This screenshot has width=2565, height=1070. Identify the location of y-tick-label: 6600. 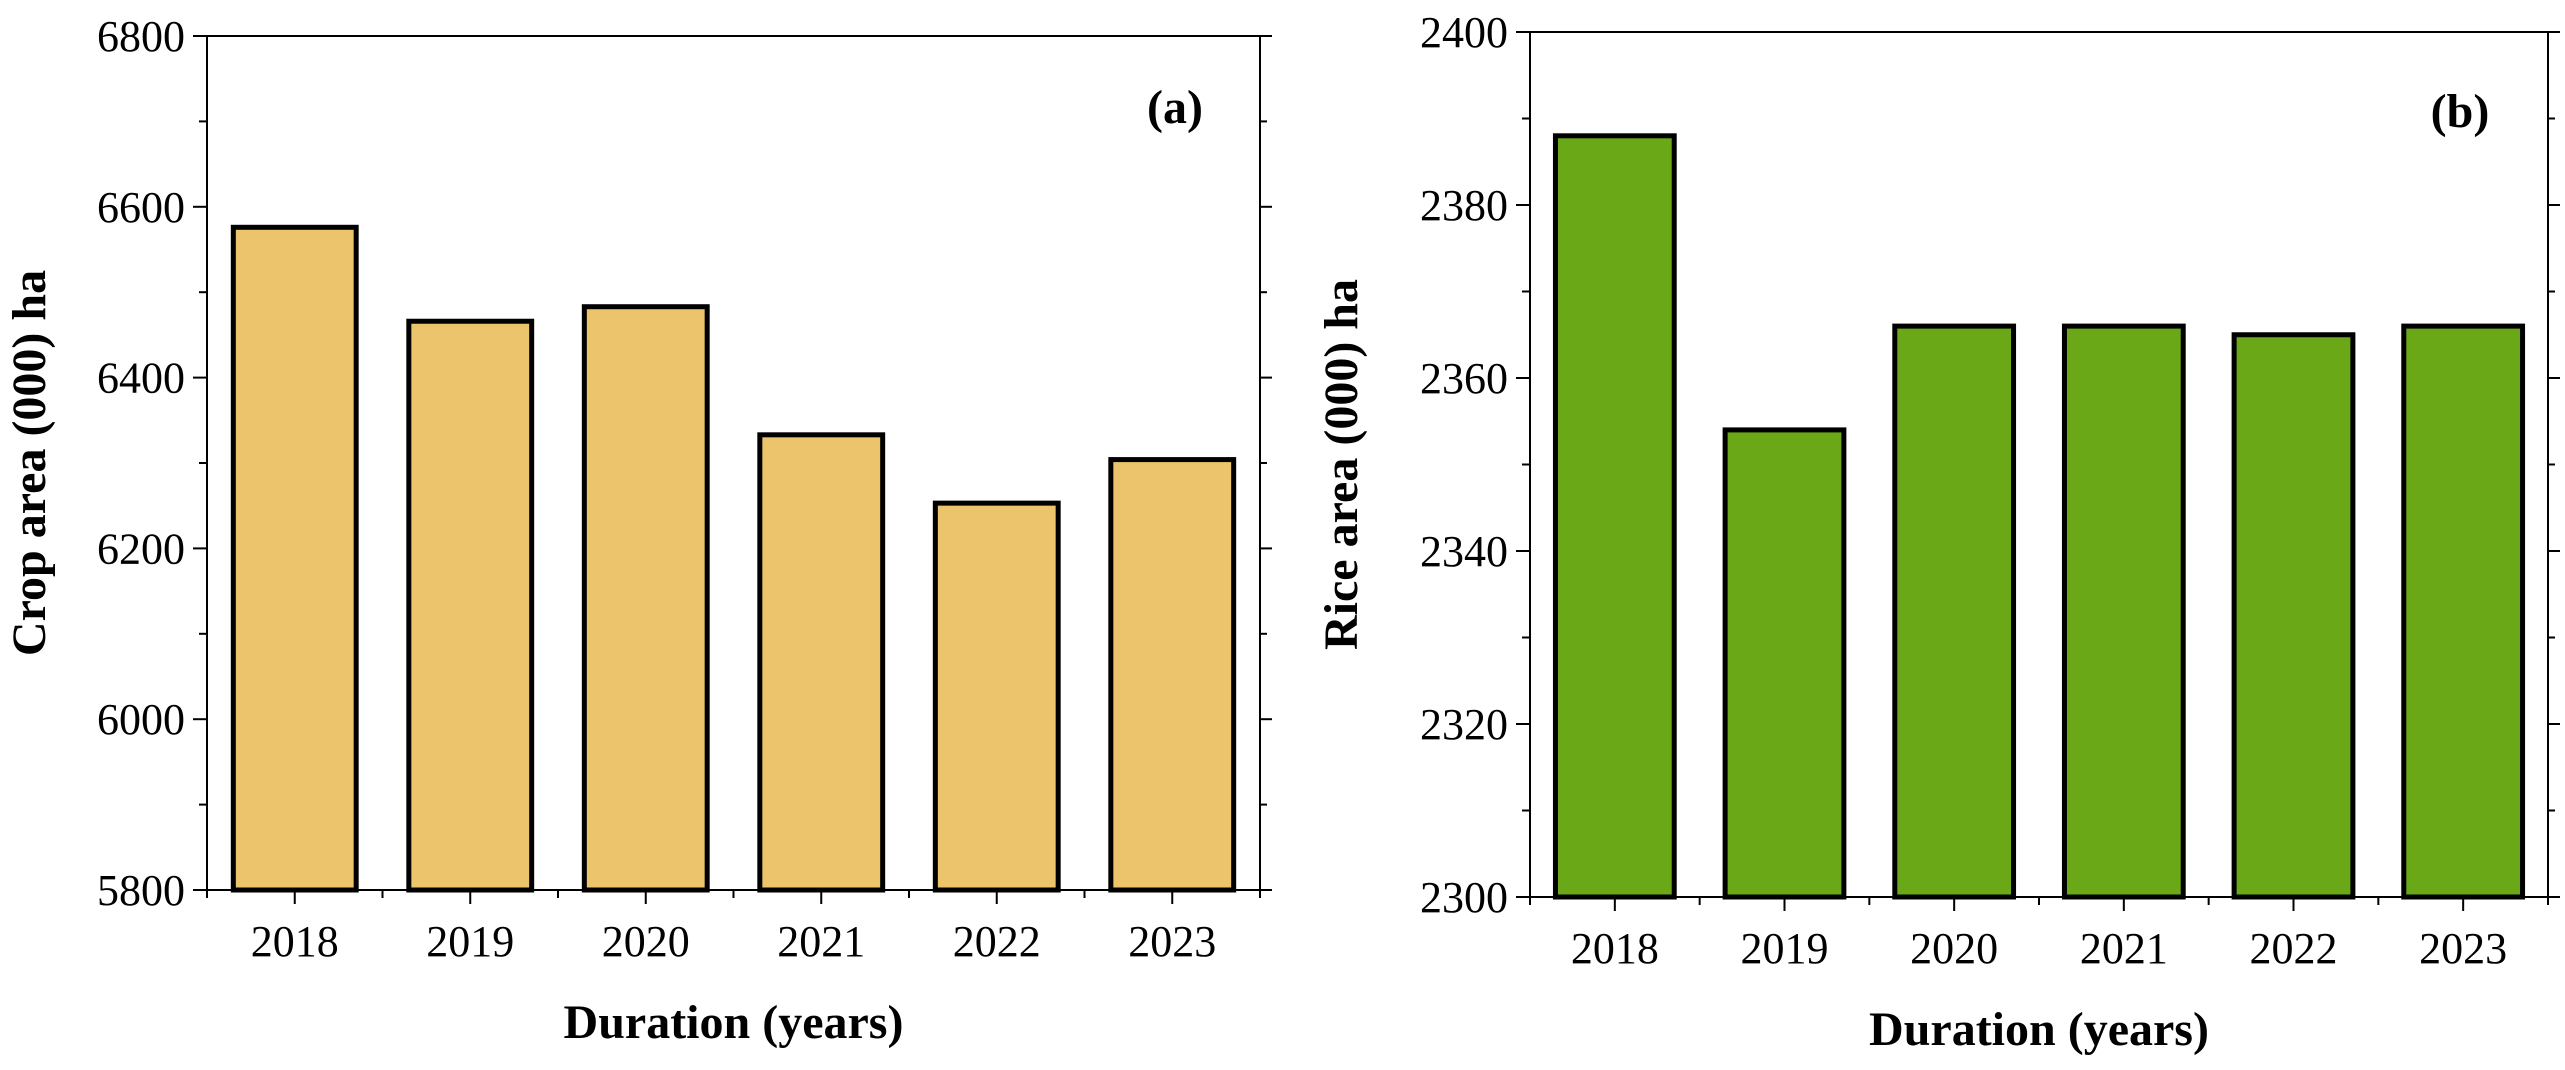
(141, 207).